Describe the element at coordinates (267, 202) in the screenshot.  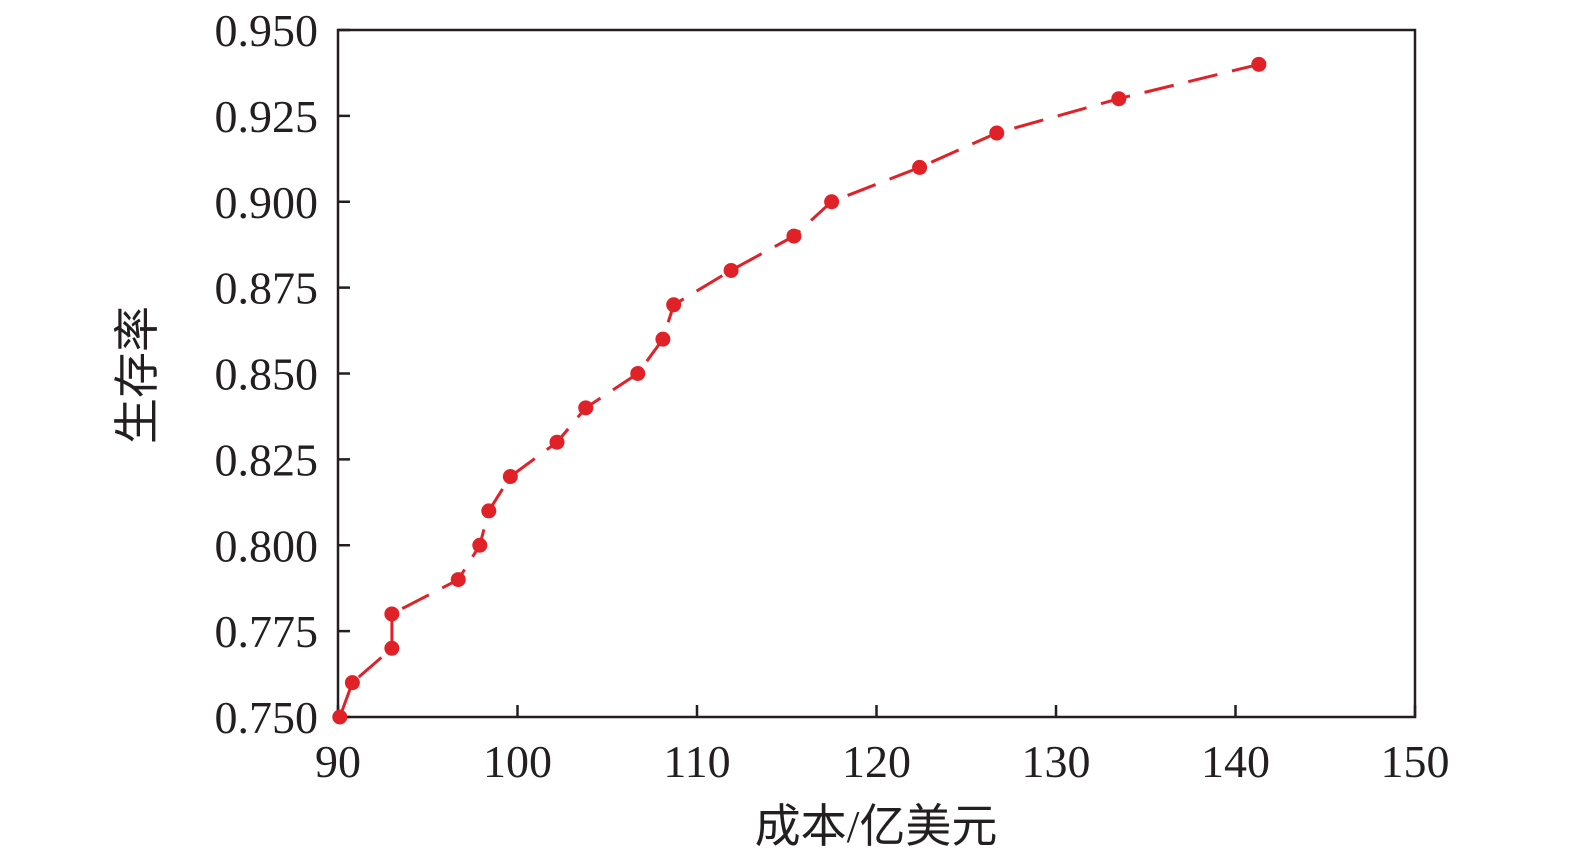
I see `y-tick-label: 0.900` at that location.